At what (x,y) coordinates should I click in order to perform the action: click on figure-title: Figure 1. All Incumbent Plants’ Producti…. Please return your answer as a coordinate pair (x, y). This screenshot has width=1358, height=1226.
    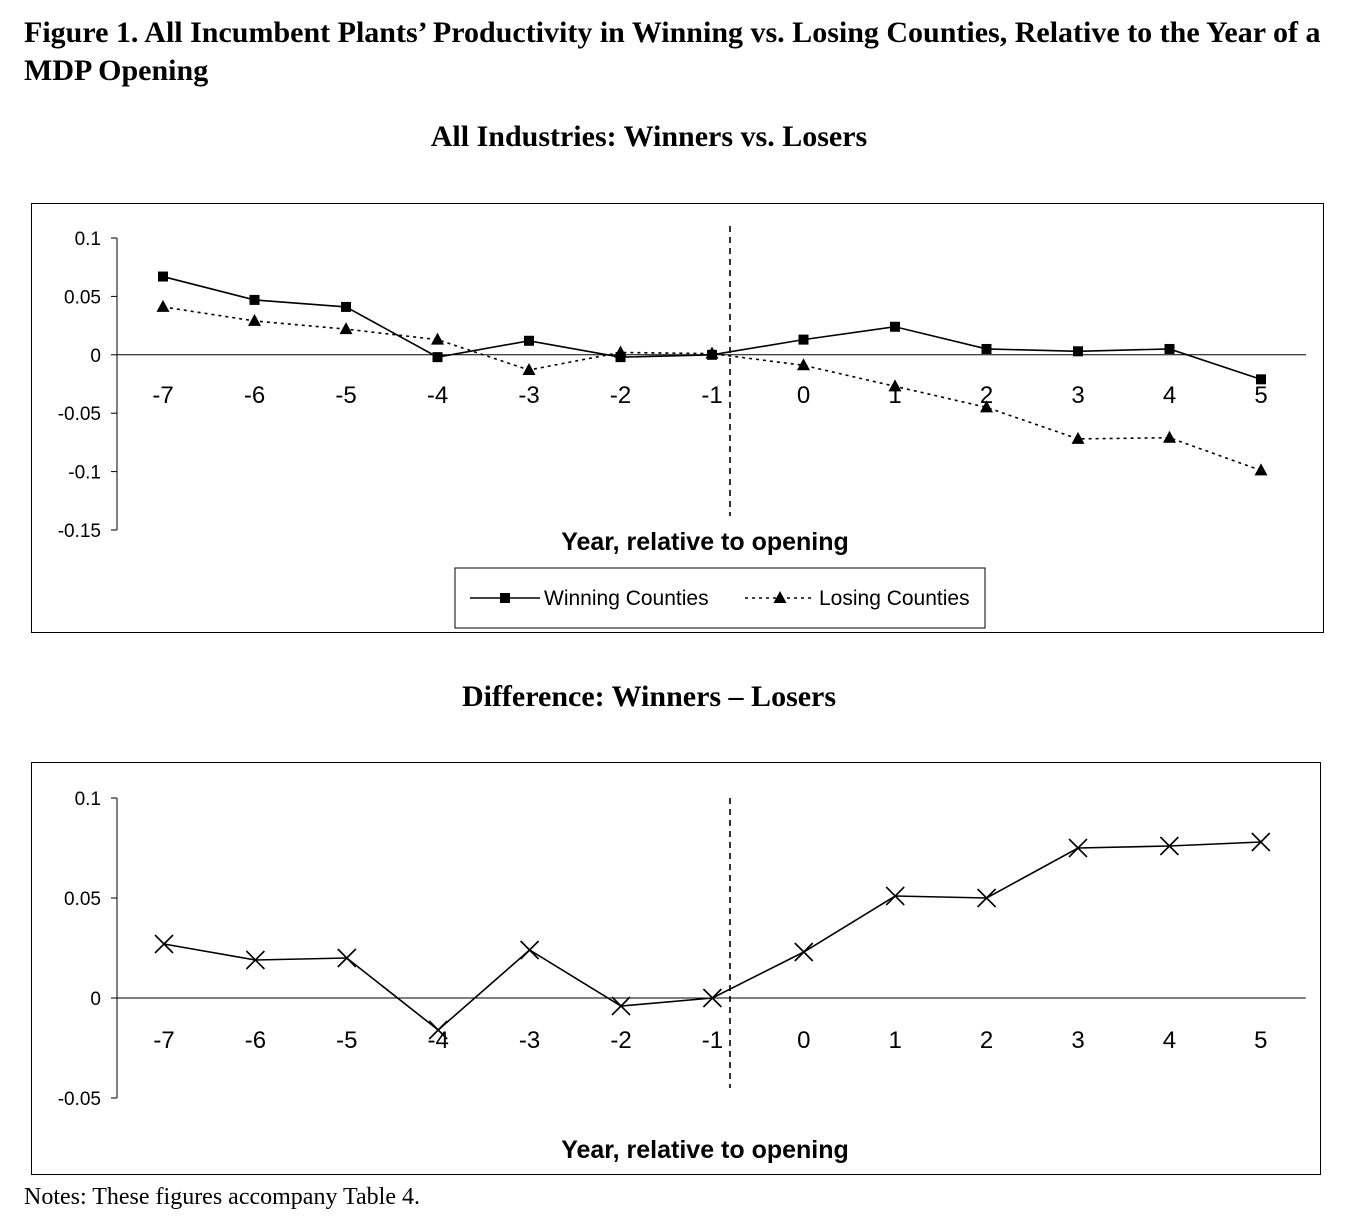
    Looking at the image, I should click on (672, 51).